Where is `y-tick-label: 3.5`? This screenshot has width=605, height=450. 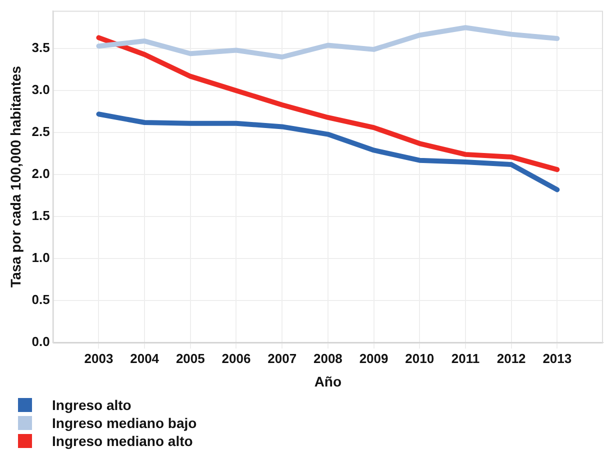 y-tick-label: 3.5 is located at coordinates (41, 48).